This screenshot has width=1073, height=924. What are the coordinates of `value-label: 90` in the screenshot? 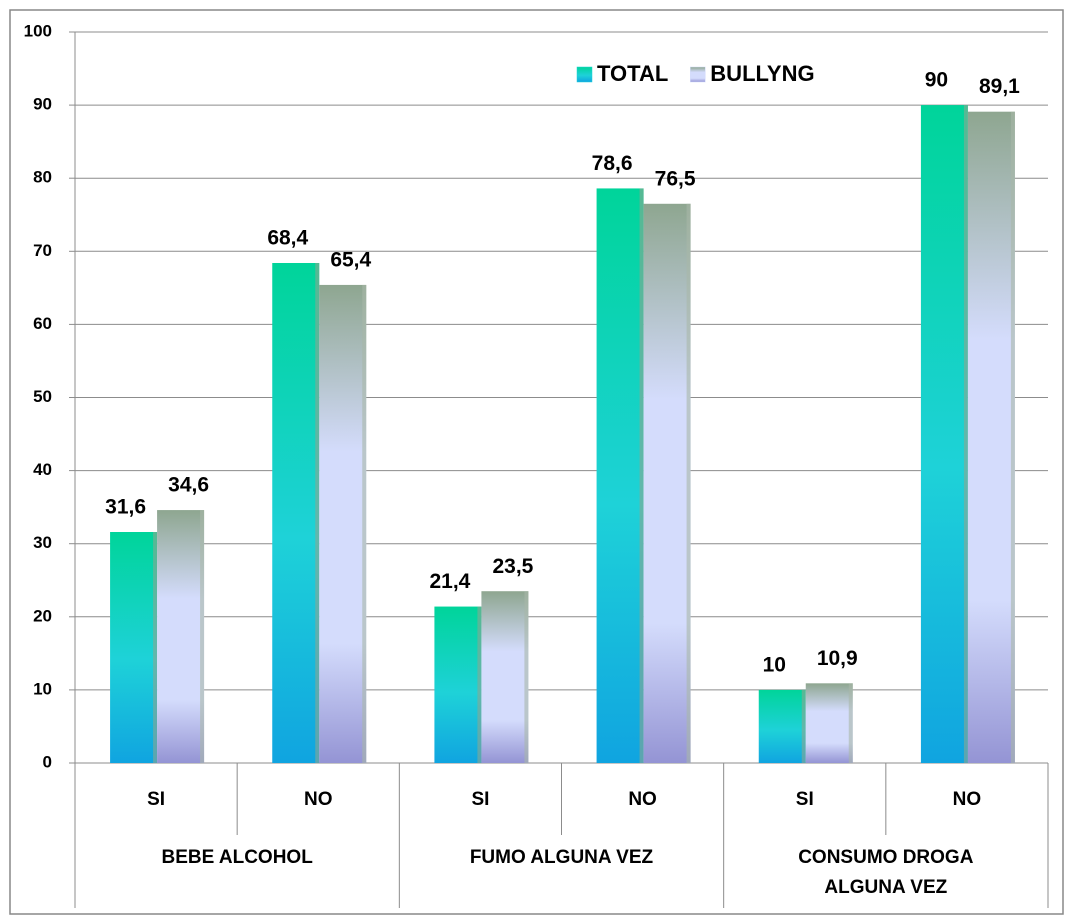 It's located at (936, 80).